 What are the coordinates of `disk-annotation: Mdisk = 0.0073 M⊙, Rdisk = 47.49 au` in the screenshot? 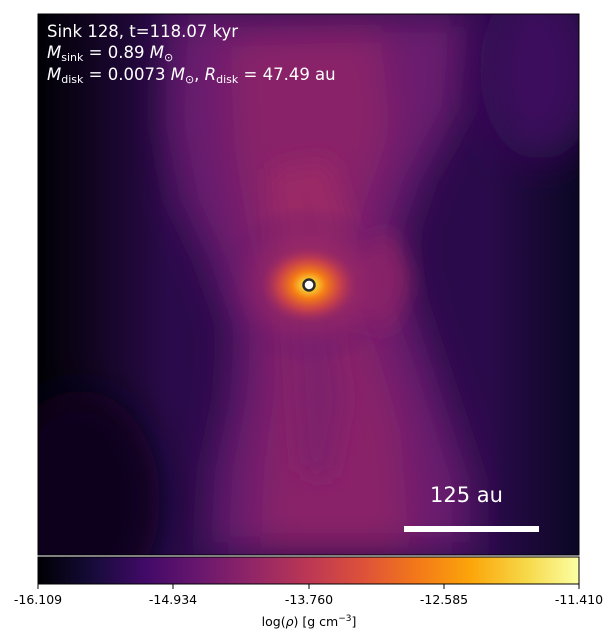 It's located at (191, 74).